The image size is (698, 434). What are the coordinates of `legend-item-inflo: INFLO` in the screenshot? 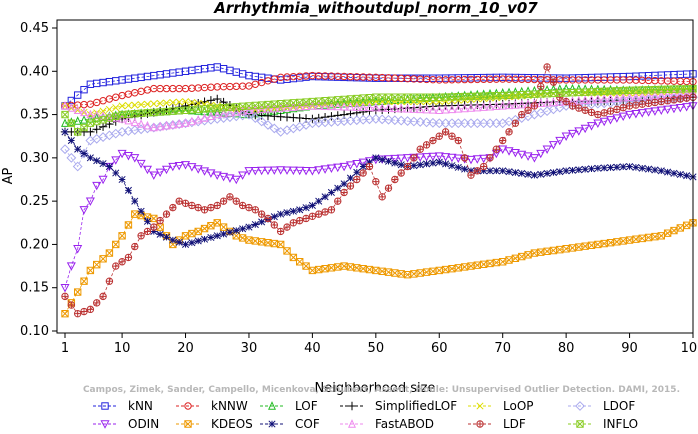 It's located at (603, 424).